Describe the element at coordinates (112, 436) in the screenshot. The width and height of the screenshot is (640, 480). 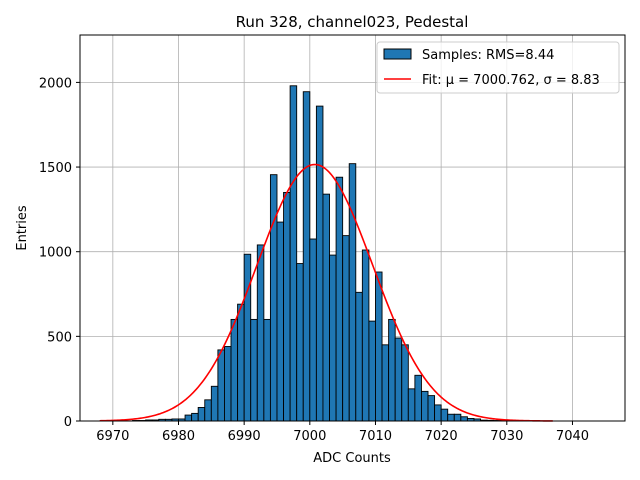
I see `x-tick-label: 6970` at that location.